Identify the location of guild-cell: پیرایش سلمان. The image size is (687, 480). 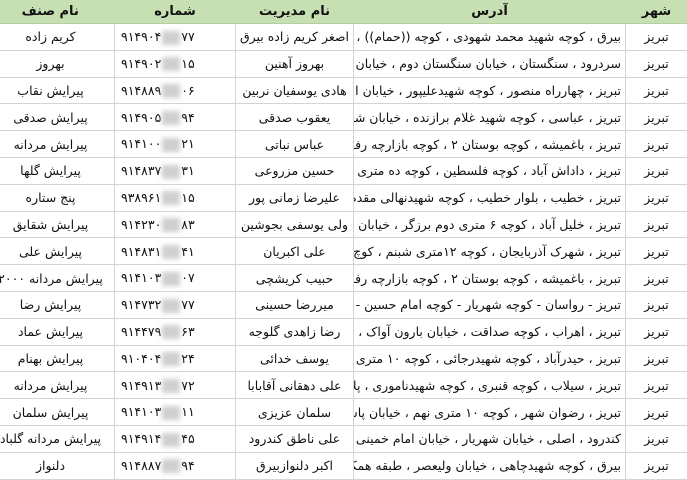
(57, 412).